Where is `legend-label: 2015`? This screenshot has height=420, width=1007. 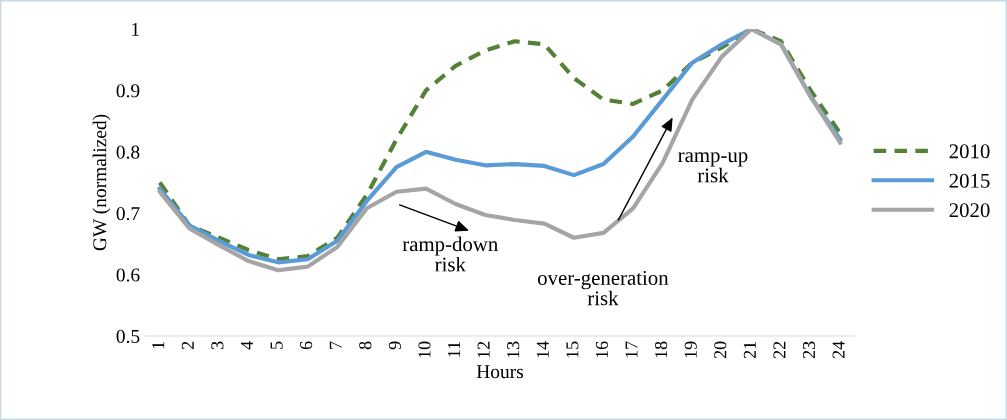
legend-label: 2015 is located at coordinates (969, 180).